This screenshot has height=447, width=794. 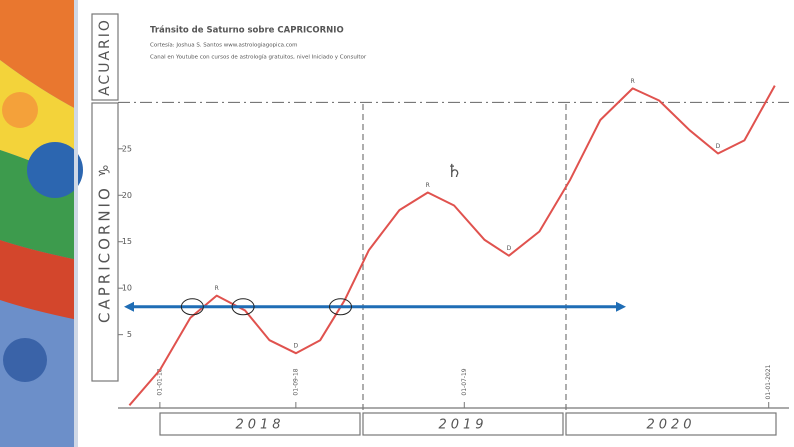 I want to click on year-label: 2018, so click(x=259, y=425).